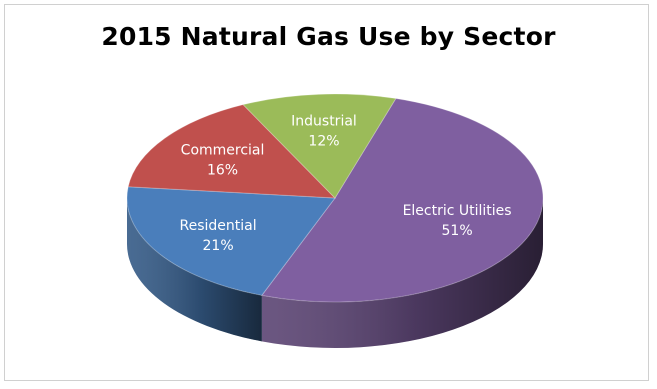 The image size is (657, 389). What do you see at coordinates (457, 231) in the screenshot?
I see `slice-percent-electric-utilities: 51%` at bounding box center [457, 231].